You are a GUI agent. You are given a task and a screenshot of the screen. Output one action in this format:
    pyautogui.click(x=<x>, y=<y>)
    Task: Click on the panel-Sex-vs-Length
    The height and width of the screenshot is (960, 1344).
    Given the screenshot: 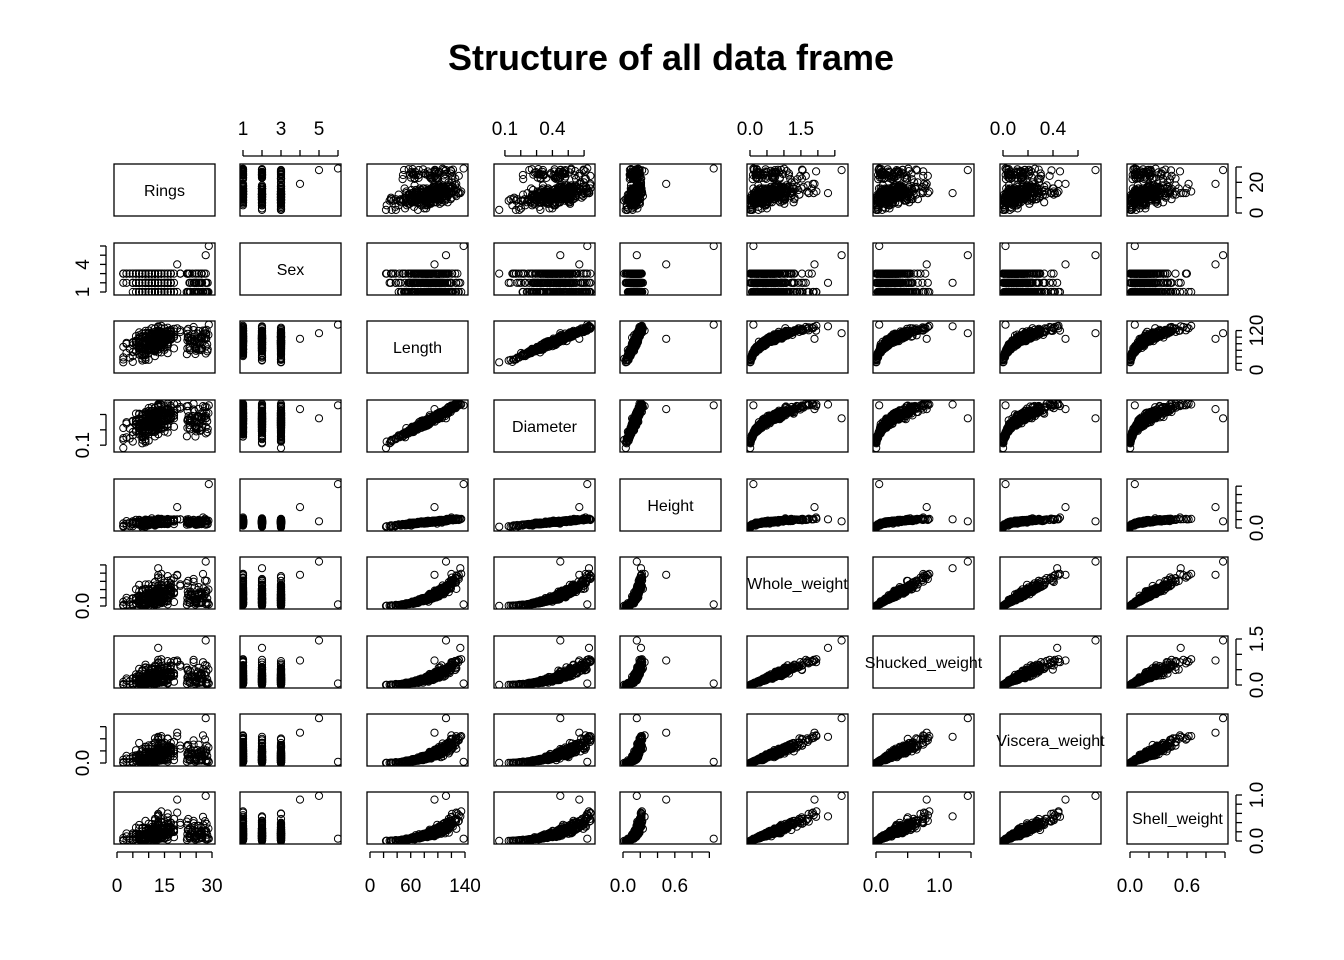 What is the action you would take?
    pyautogui.click(x=417, y=268)
    